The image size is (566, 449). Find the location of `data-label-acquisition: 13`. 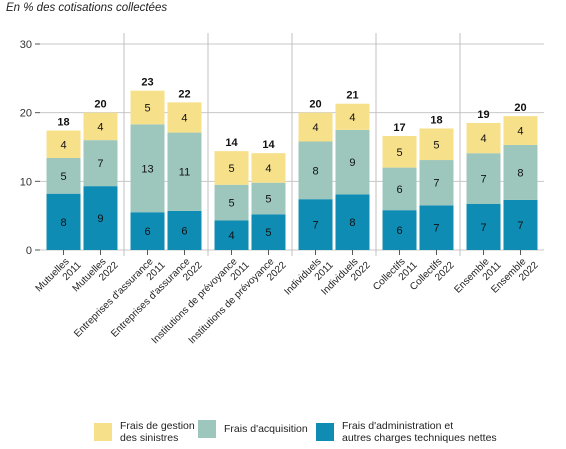

data-label-acquisition: 13 is located at coordinates (147, 169).